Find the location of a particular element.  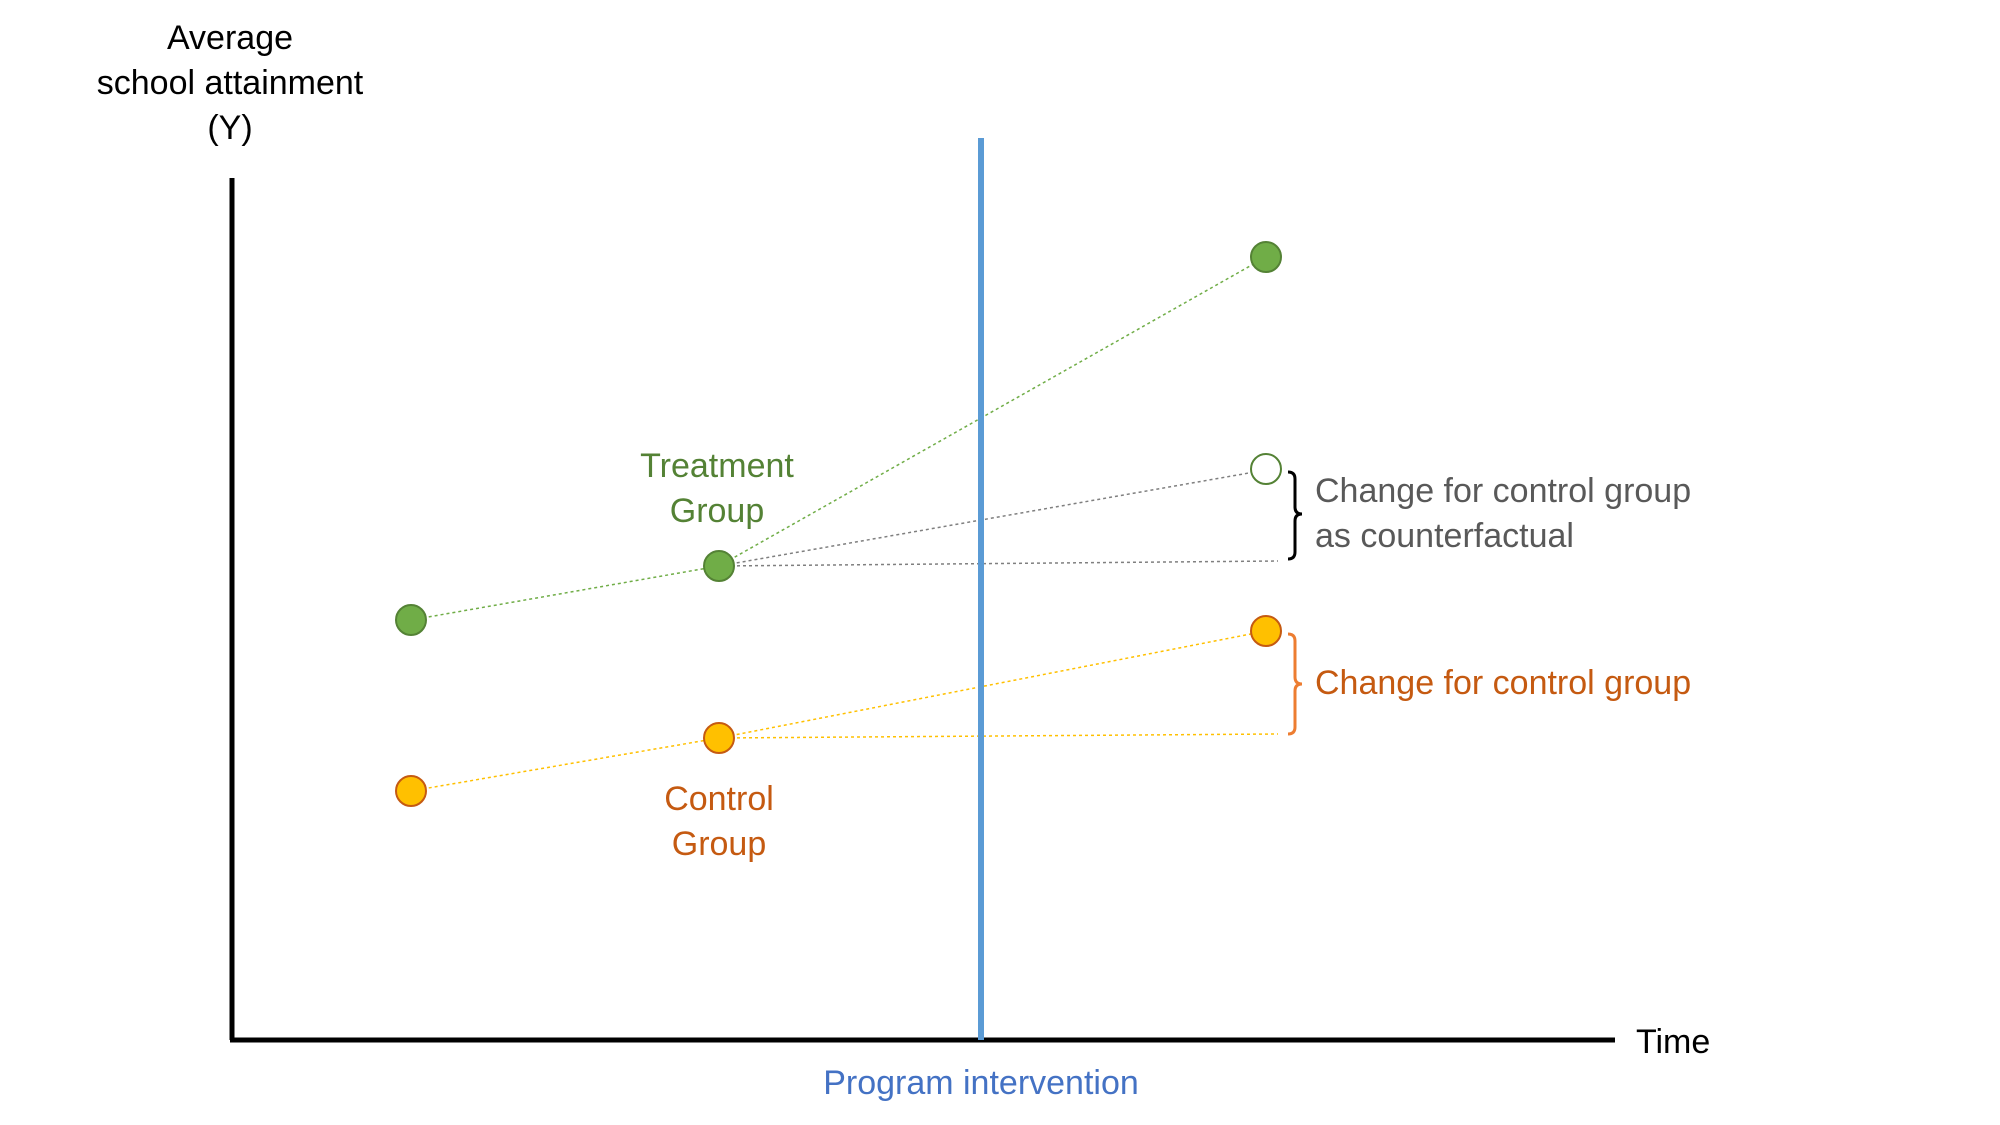

y-axis-label: Average school attainment (Y) is located at coordinates (230, 83).